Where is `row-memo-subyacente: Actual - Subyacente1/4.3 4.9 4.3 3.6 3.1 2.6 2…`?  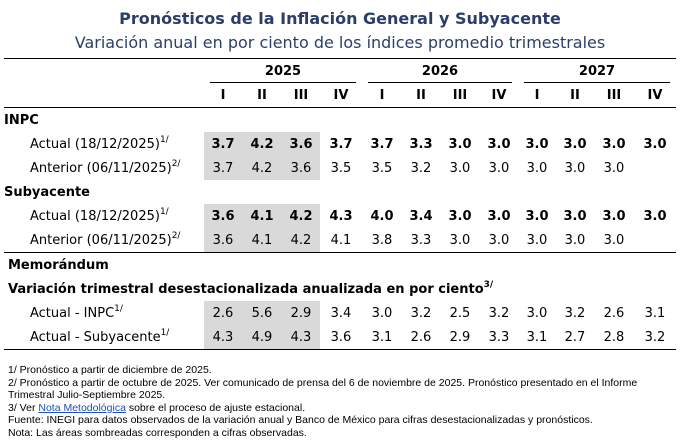 row-memo-subyacente: Actual - Subyacente1/4.3 4.9 4.3 3.6 3.1 2.6 2… is located at coordinates (340, 337).